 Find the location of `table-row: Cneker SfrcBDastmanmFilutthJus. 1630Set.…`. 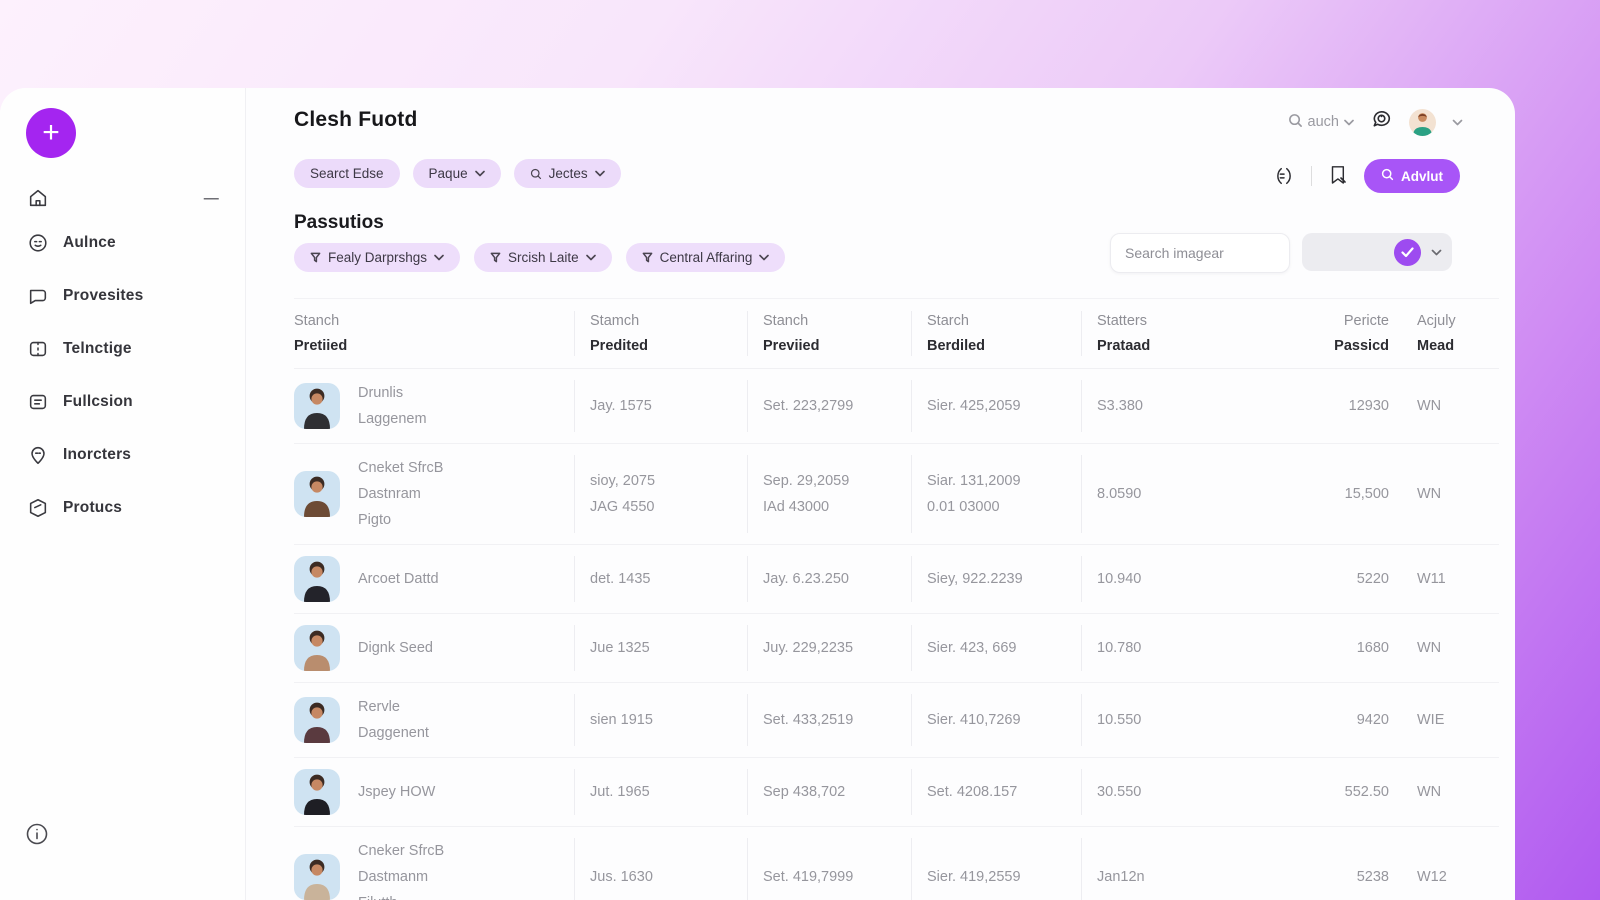

table-row: Cneker SfrcBDastmanmFilutthJus. 1630Set.… is located at coordinates (896, 863).